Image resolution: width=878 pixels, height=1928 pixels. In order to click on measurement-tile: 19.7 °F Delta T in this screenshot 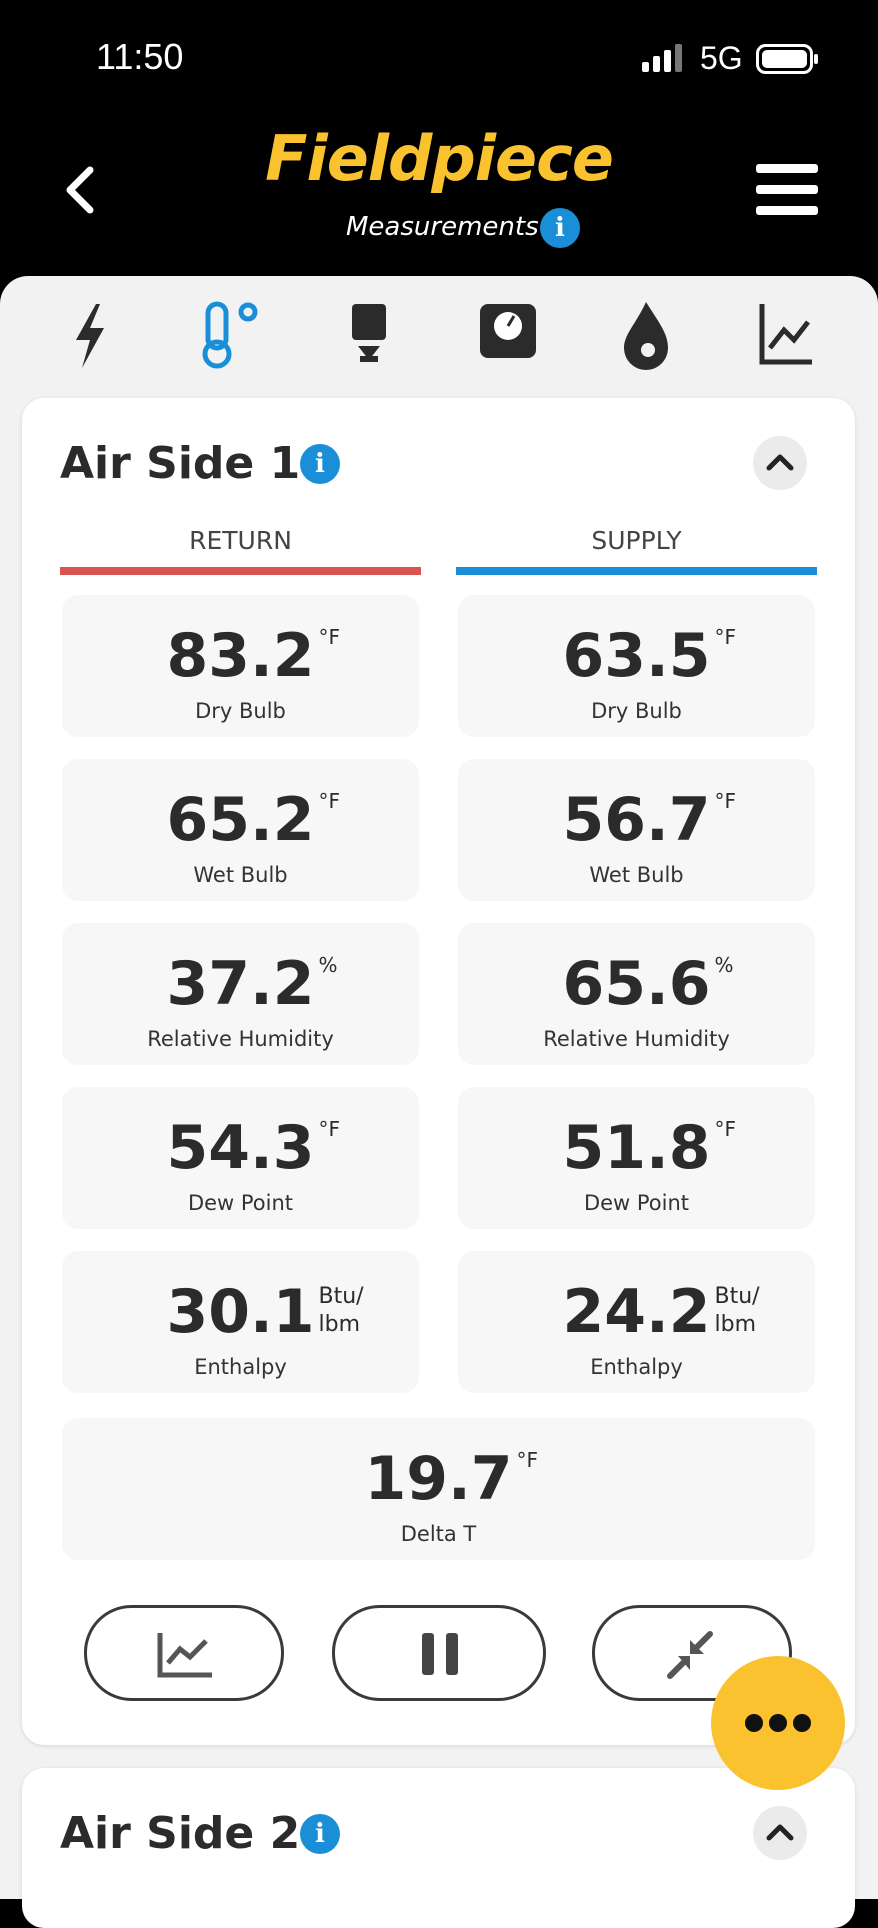, I will do `click(438, 1489)`.